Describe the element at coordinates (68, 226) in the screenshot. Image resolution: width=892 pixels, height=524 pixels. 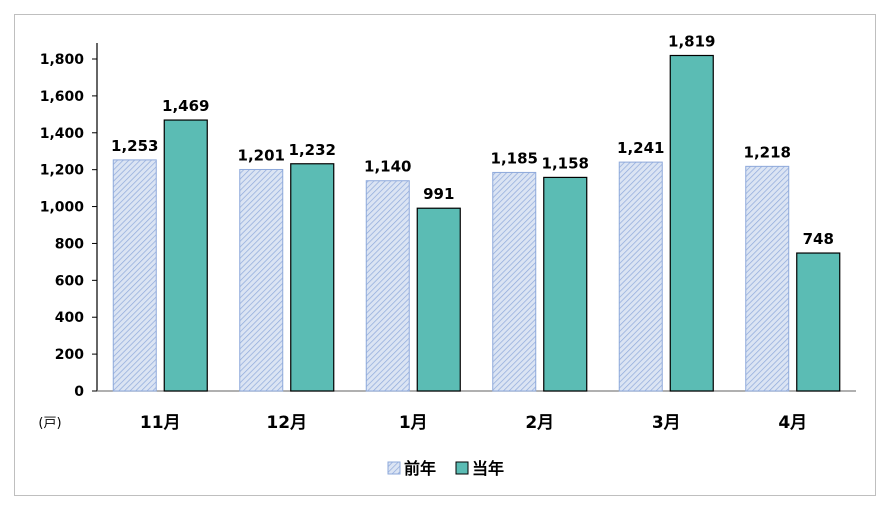
I see `y-tick-labels: 0 200 400 600 800 1,000 1,200 1,400 1,600 1,800` at that location.